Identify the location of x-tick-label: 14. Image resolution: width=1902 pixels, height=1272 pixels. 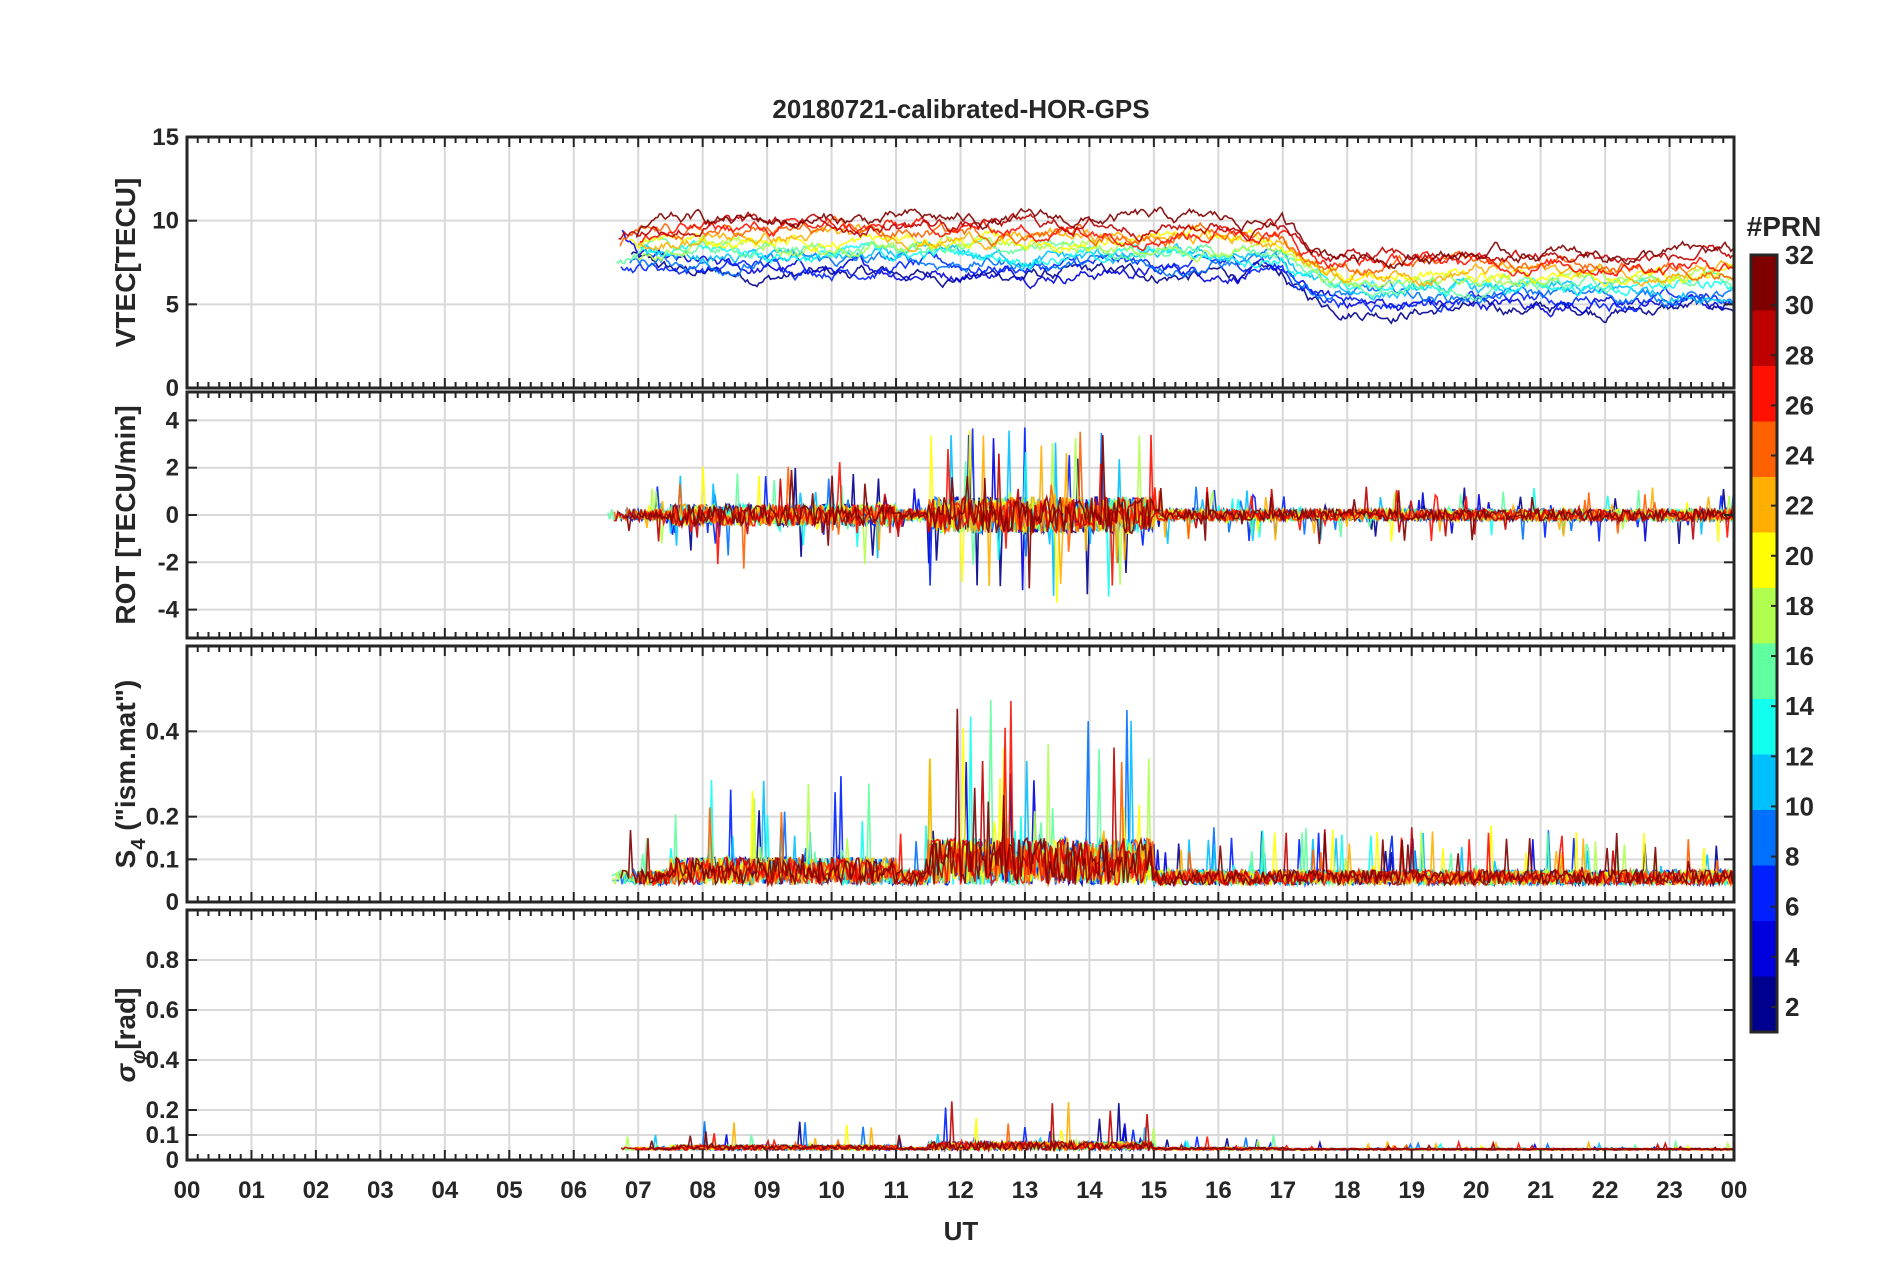
(1089, 1190).